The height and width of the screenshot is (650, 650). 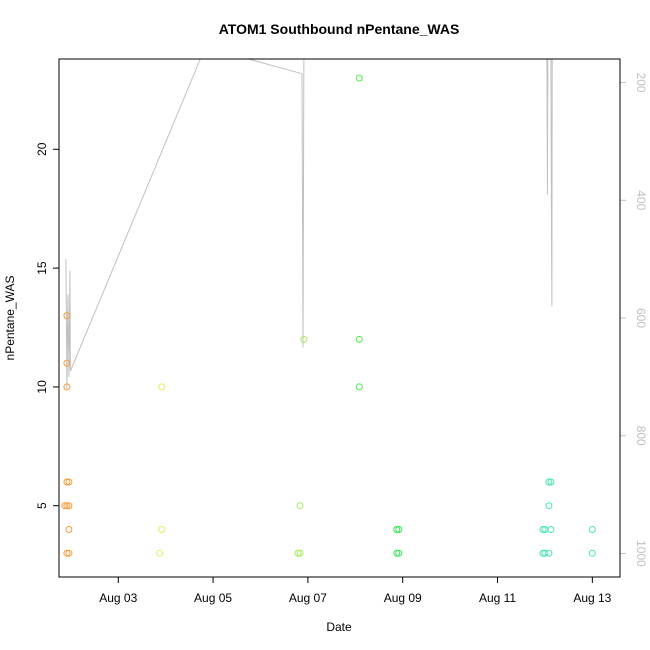 What do you see at coordinates (10, 318) in the screenshot?
I see `y-axis-label: nPentane_WAS` at bounding box center [10, 318].